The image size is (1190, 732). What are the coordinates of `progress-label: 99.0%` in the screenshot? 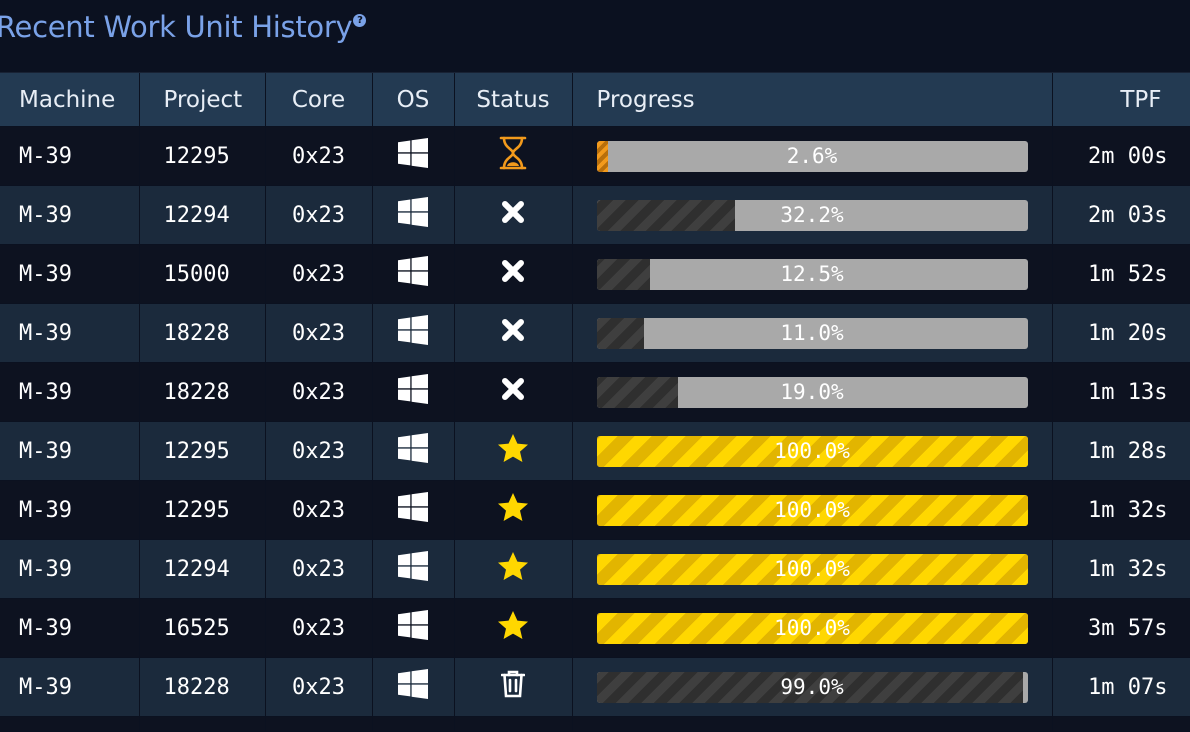 It's located at (812, 686).